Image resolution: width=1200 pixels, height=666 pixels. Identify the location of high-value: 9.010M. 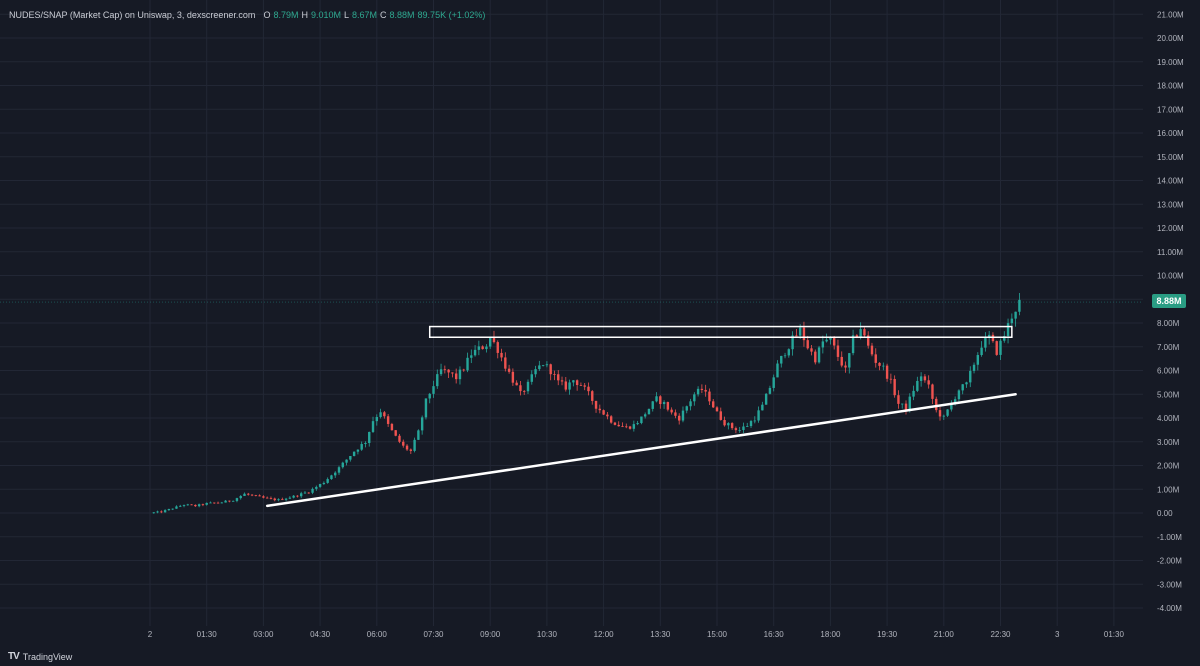
(325, 15).